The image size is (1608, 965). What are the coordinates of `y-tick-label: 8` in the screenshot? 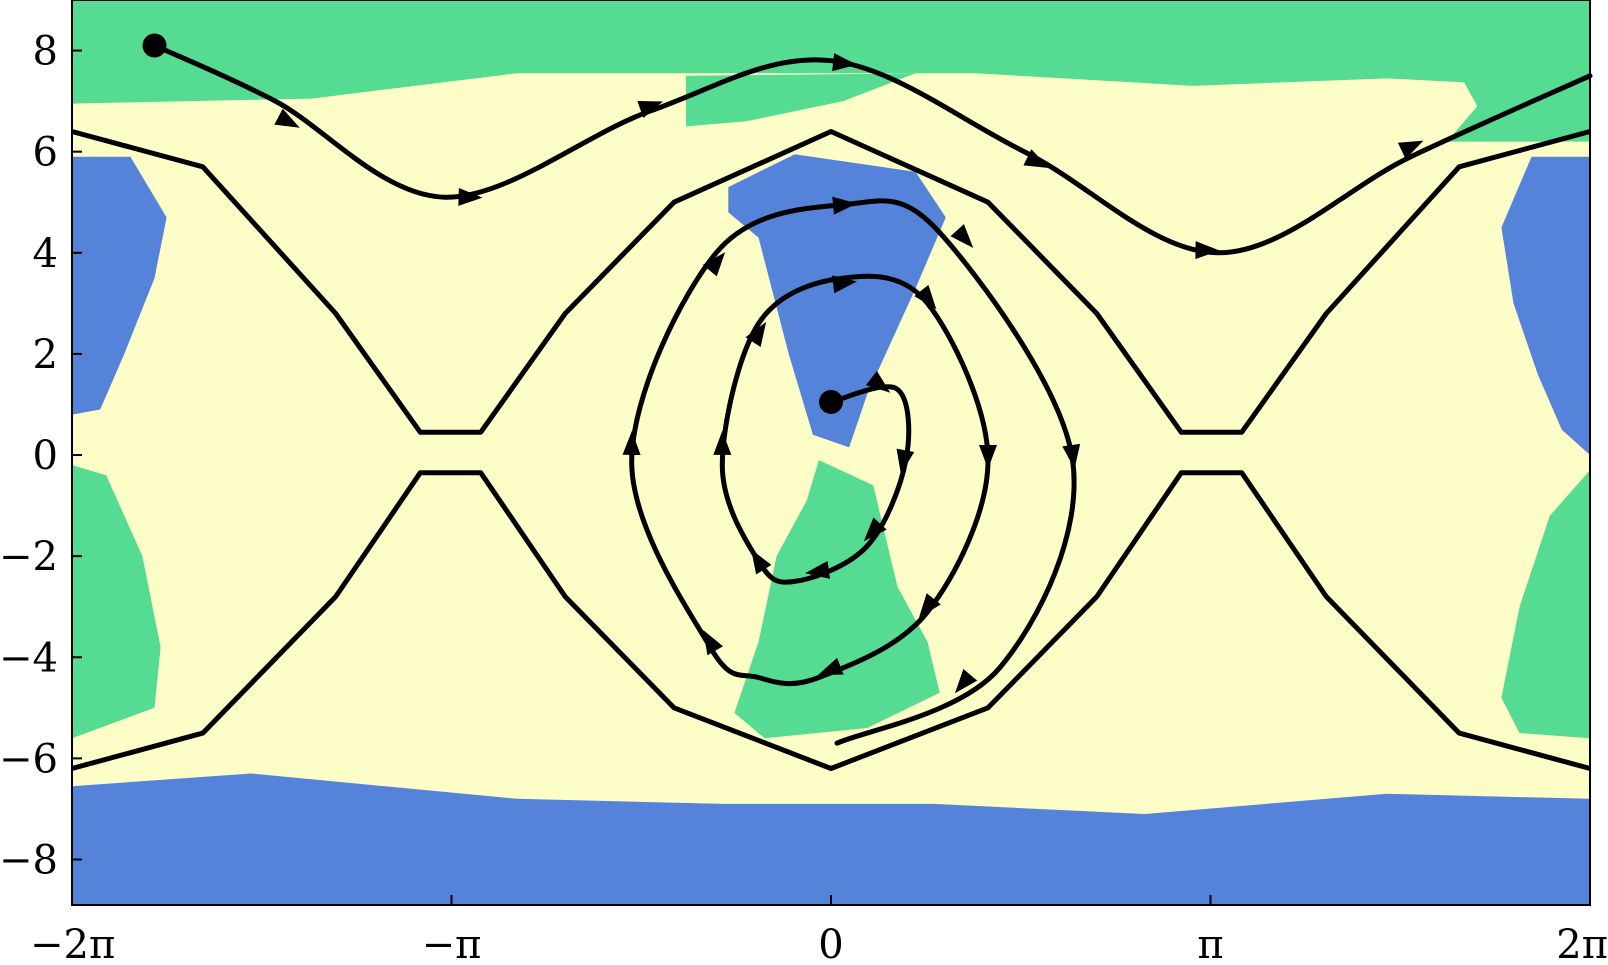 It's located at (45, 52).